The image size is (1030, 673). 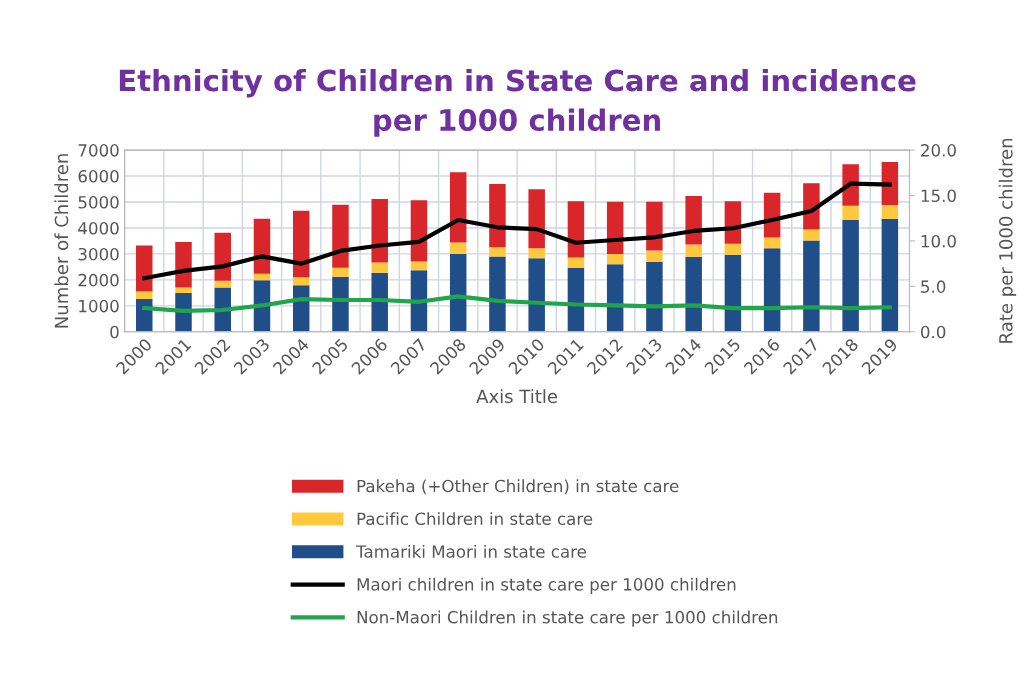 What do you see at coordinates (1007, 240) in the screenshot?
I see `y2-axis-title: Rate per 1000 children` at bounding box center [1007, 240].